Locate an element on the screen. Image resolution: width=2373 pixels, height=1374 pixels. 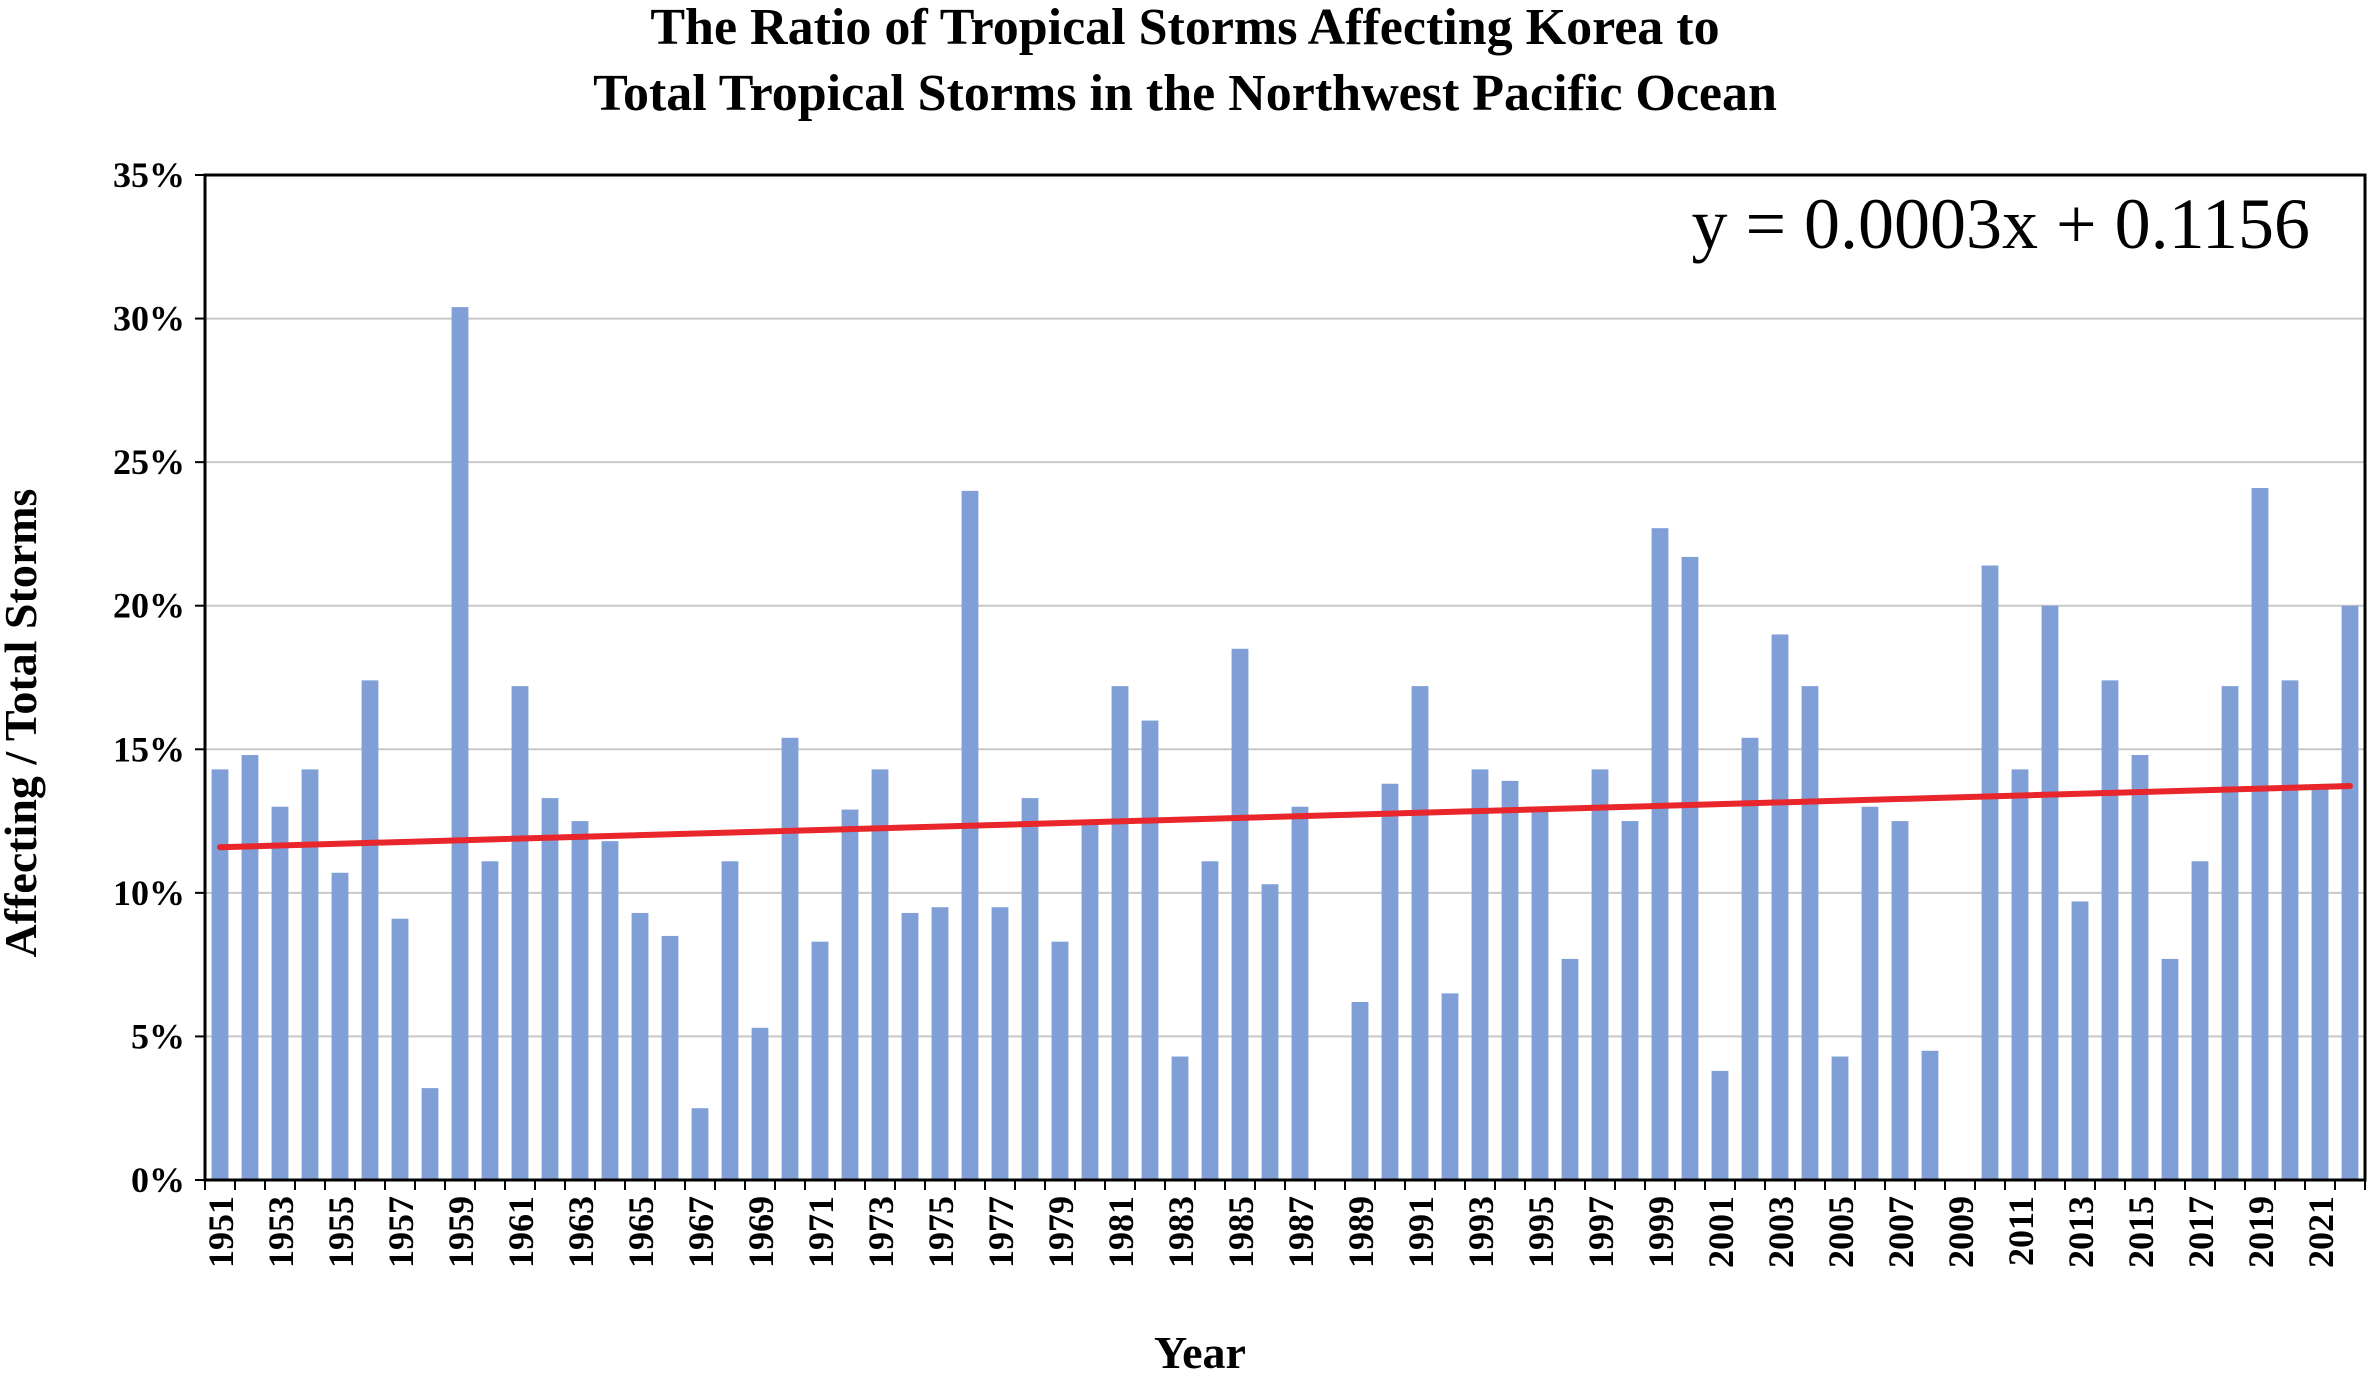
bar-2002 is located at coordinates (1750, 958).